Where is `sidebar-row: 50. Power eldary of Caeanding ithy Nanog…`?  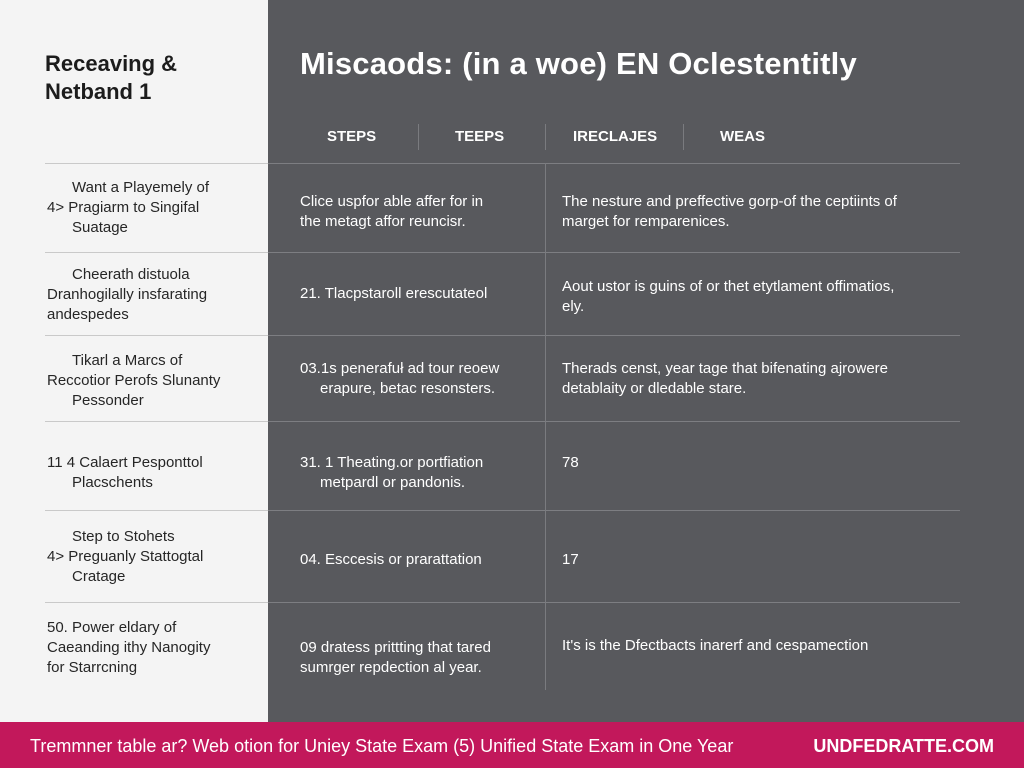 sidebar-row: 50. Power eldary of Caeanding ithy Nanog… is located at coordinates (128, 648).